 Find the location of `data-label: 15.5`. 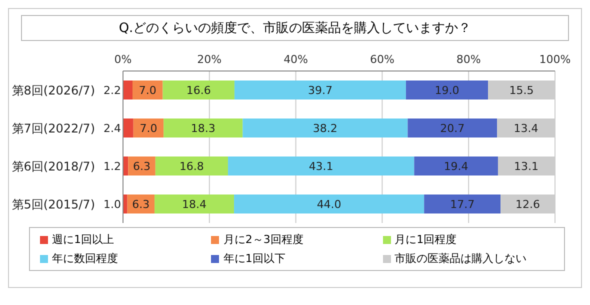

data-label: 15.5 is located at coordinates (521, 90).